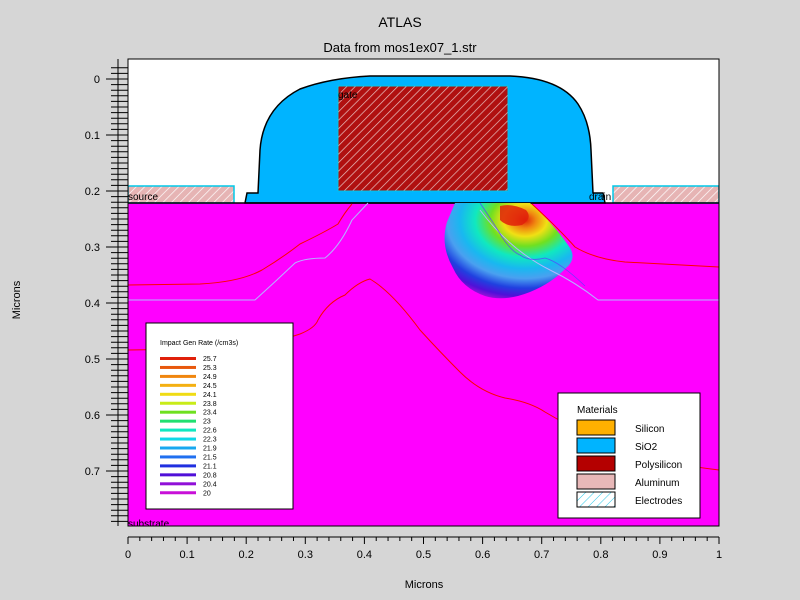  I want to click on junction-line-upper, so click(423, 244).